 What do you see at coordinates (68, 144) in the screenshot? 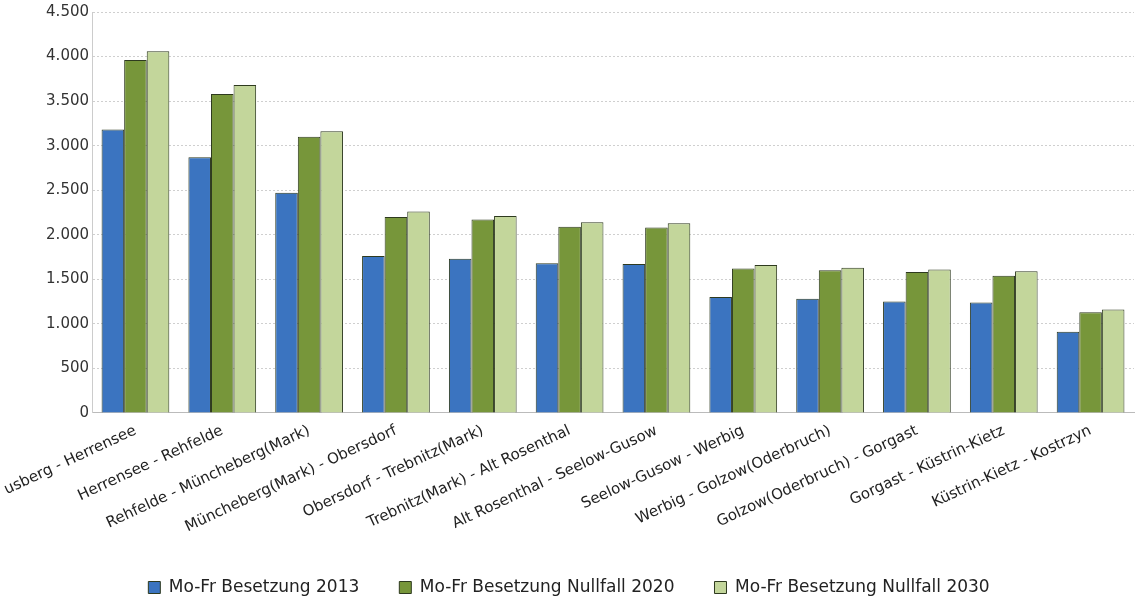
I see `y-tick-label: 3.000` at bounding box center [68, 144].